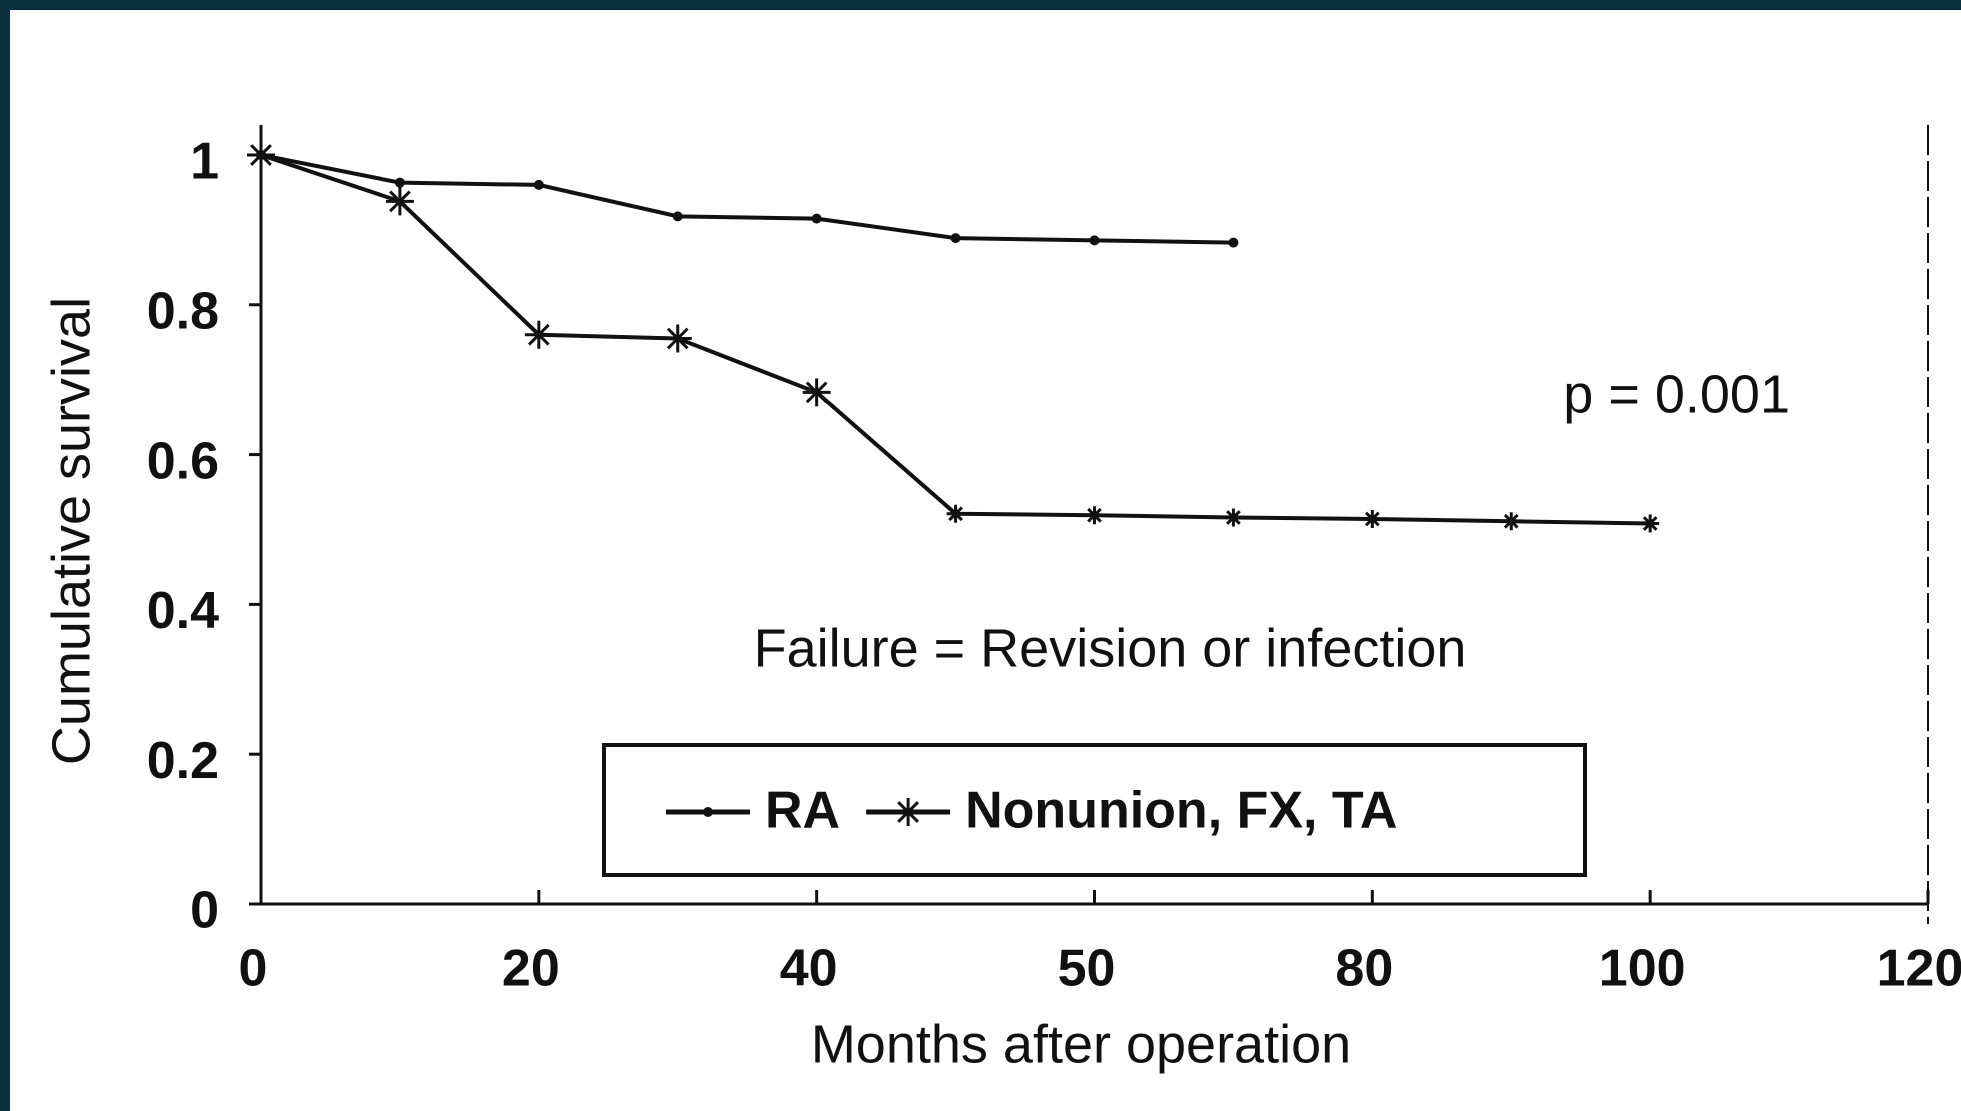  I want to click on series-line, so click(747, 199).